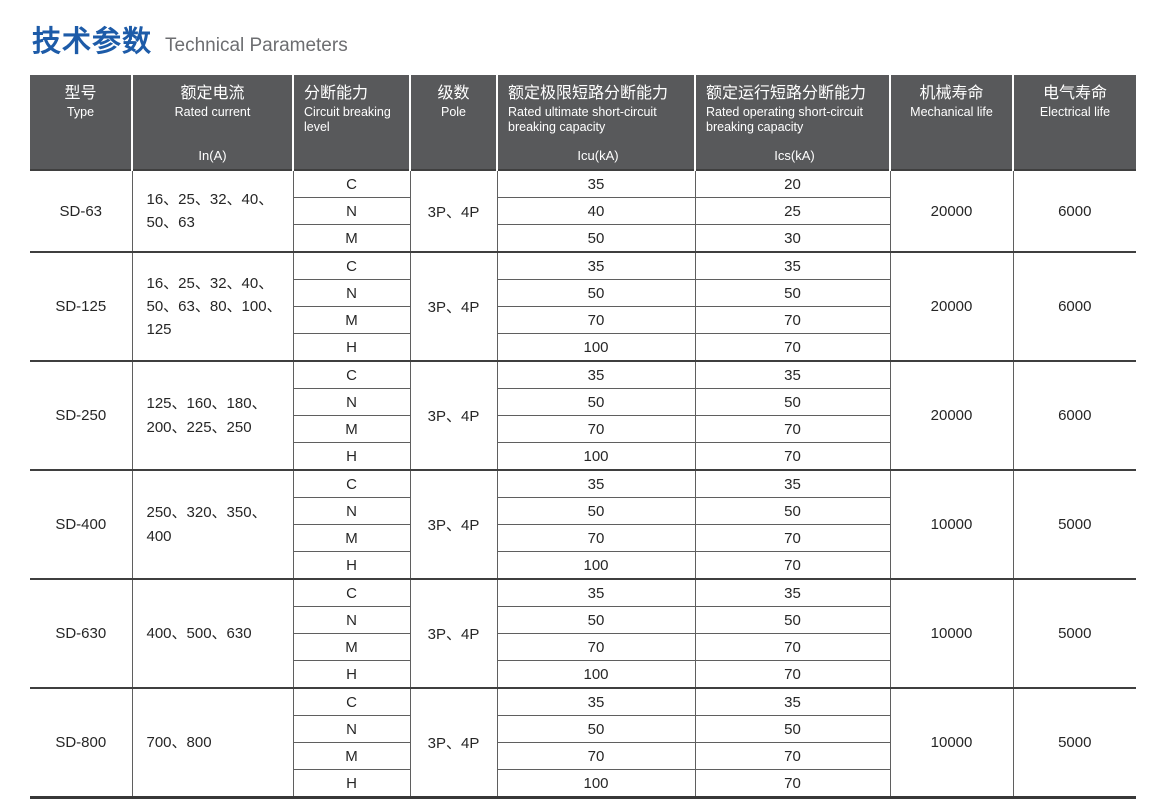 This screenshot has width=1166, height=801. Describe the element at coordinates (212, 112) in the screenshot. I see `header-rated-current-en: Rated current` at that location.